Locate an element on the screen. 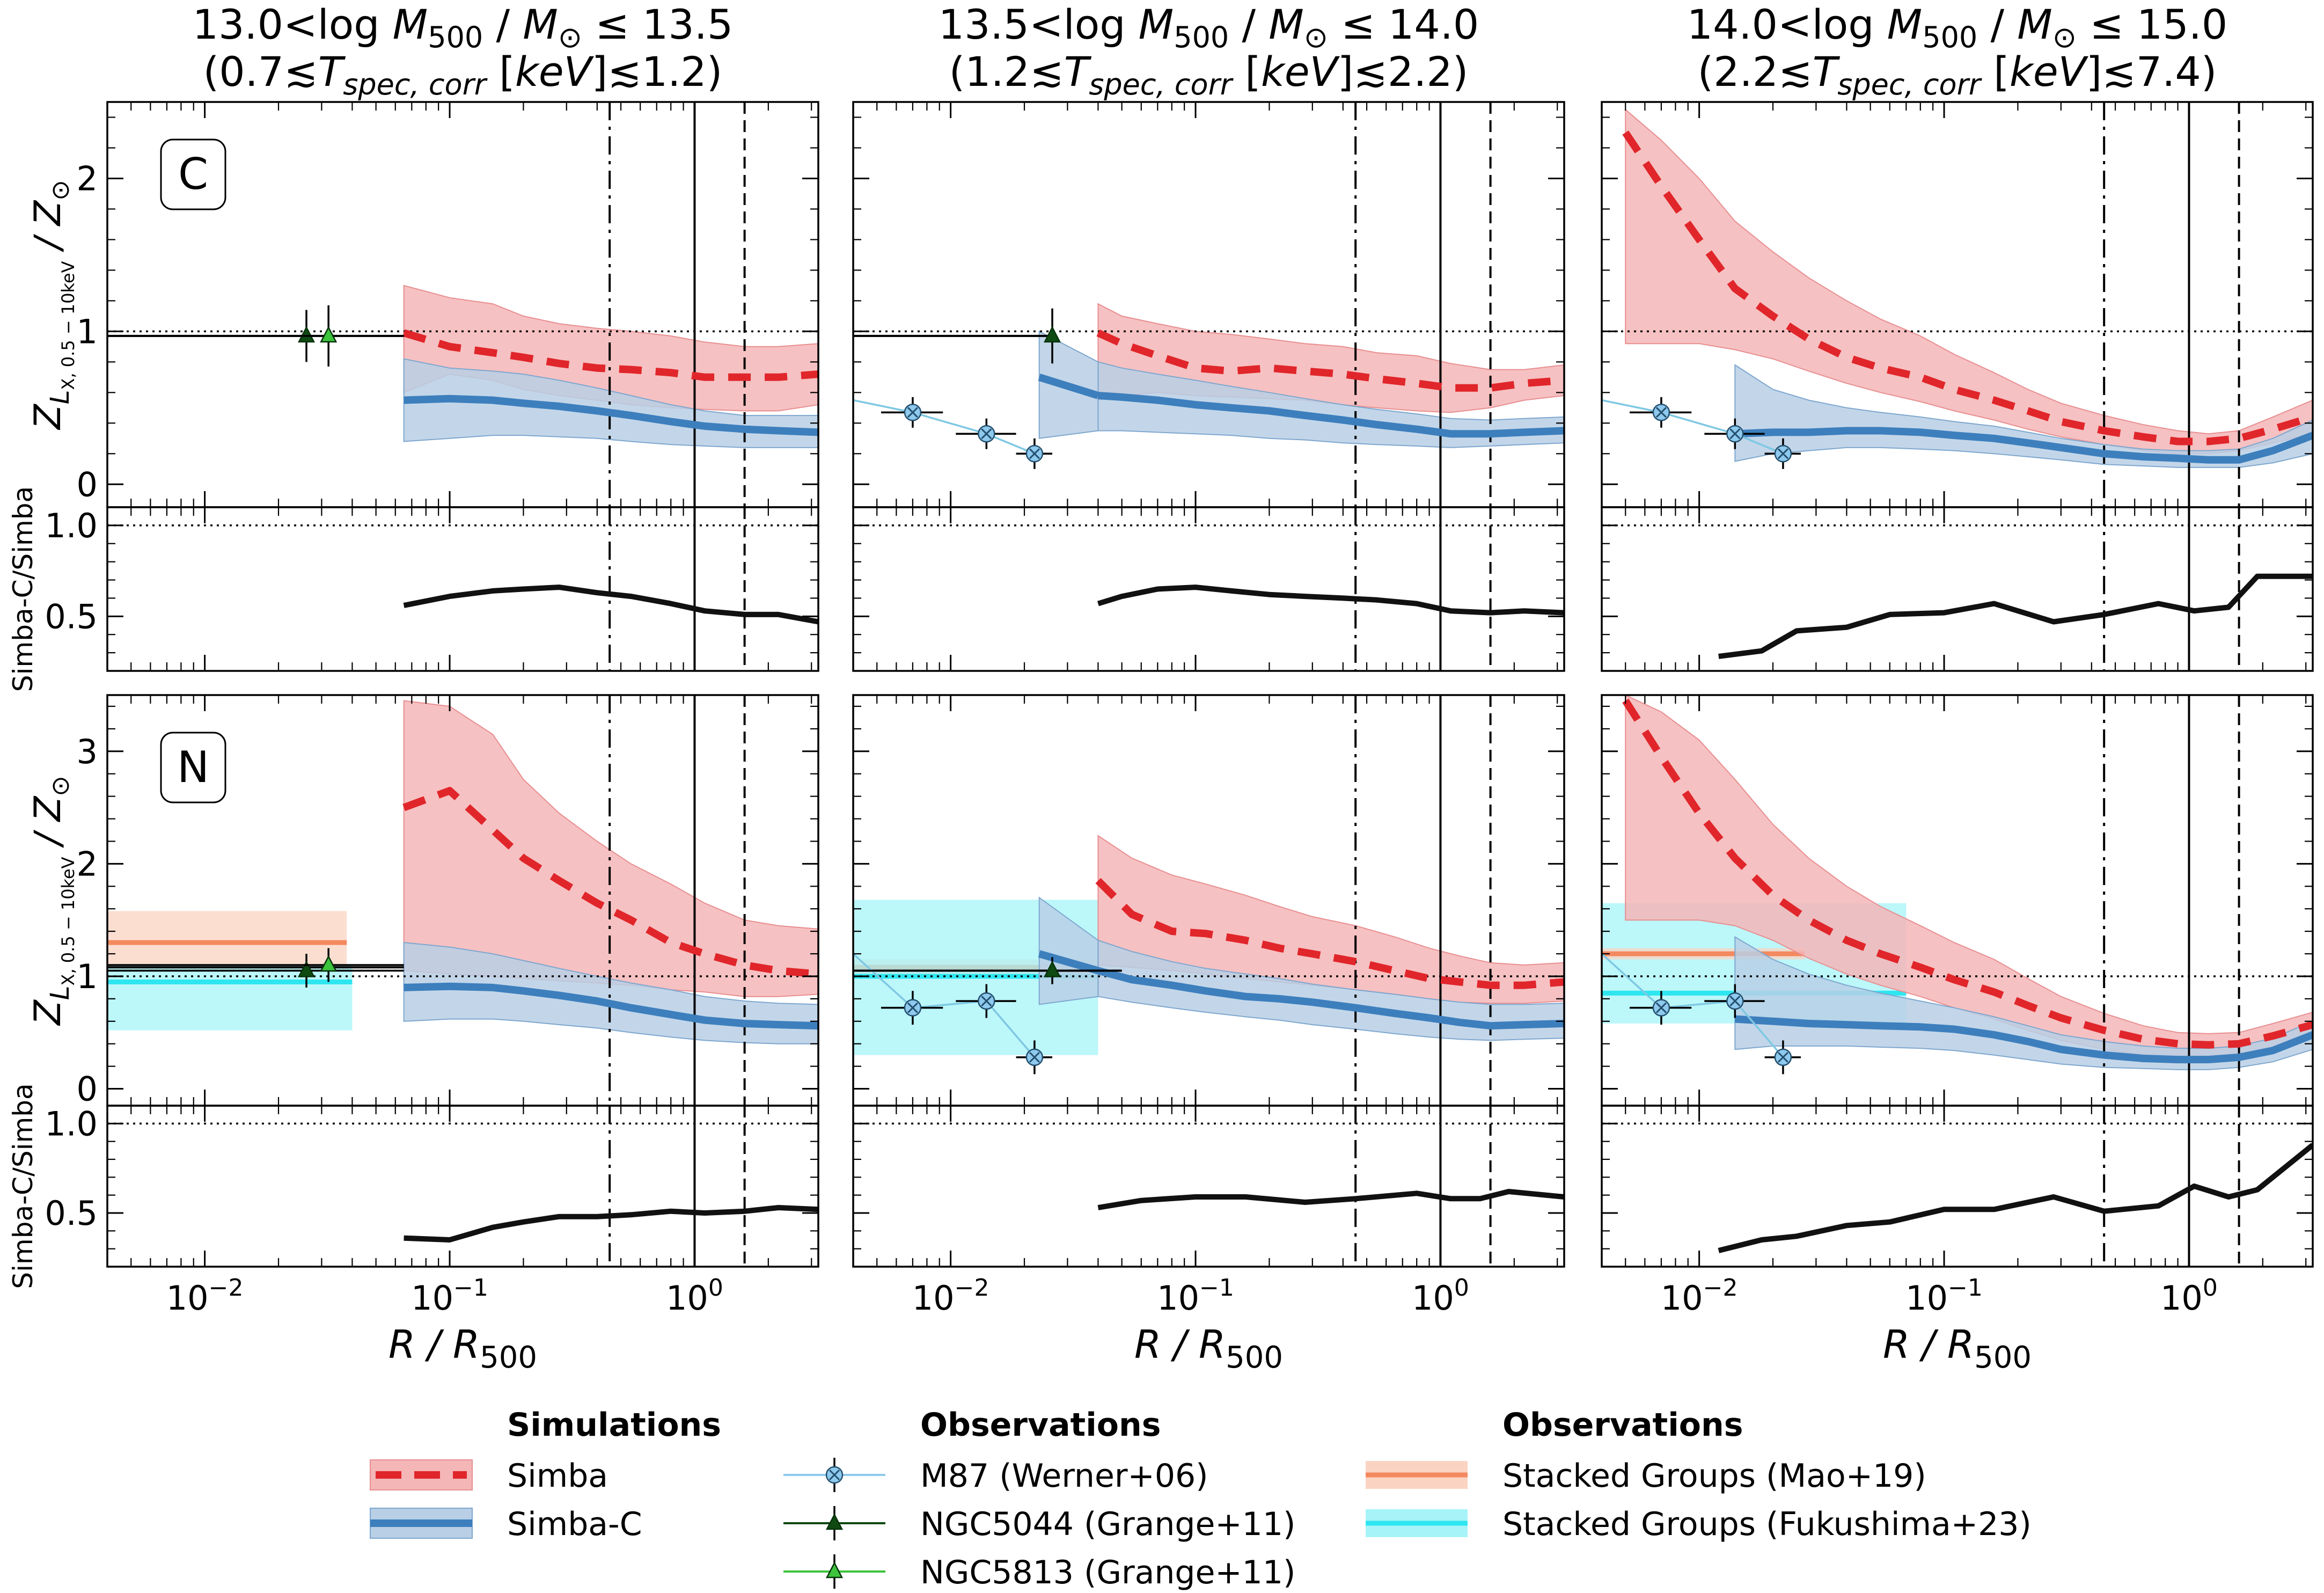 The height and width of the screenshot is (1593, 2324). legend-label-ngc5044: NGC5044 (Grange+11) is located at coordinates (1107, 1524).